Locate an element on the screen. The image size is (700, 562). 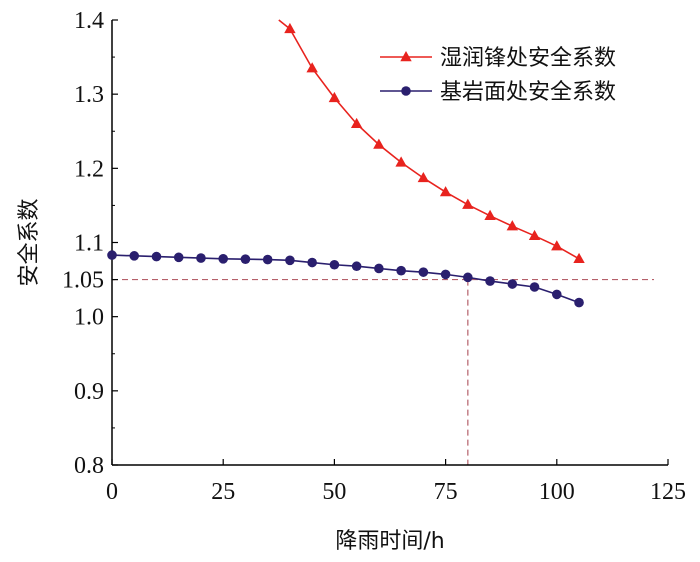
y-tick-label: 1.0 is located at coordinates (89, 318).